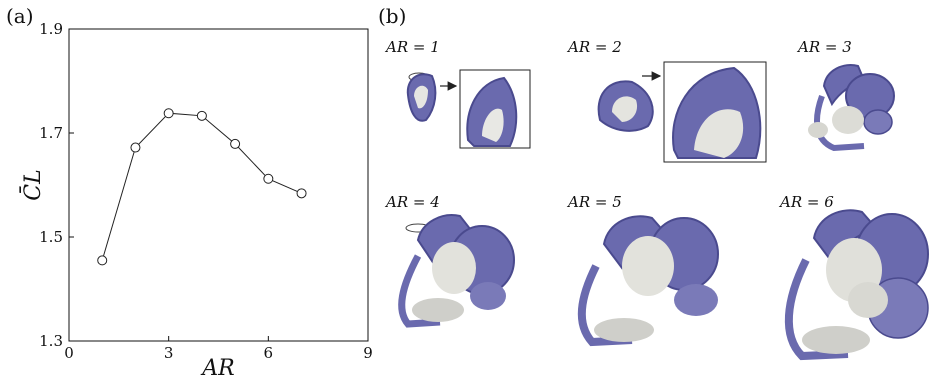 This screenshot has height=381, width=937. Describe the element at coordinates (825, 47) in the screenshot. I see `case-label-ar3: AR = 3` at that location.